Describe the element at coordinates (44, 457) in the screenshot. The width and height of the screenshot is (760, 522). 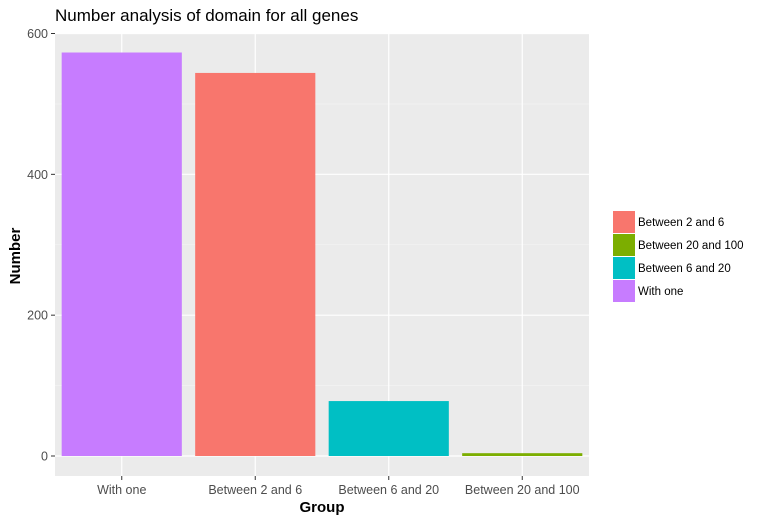
I see `y-tick-label: 0` at that location.